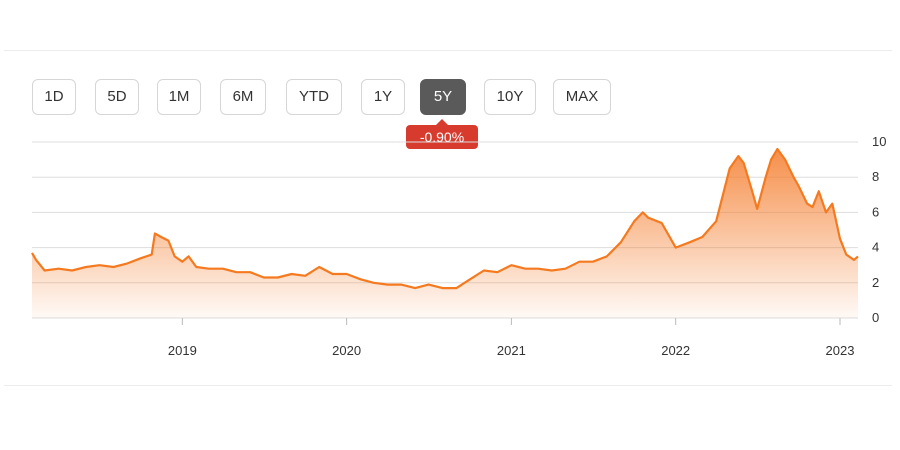 Image resolution: width=900 pixels, height=450 pixels. Describe the element at coordinates (840, 350) in the screenshot. I see `x-tick-label: 2023` at that location.